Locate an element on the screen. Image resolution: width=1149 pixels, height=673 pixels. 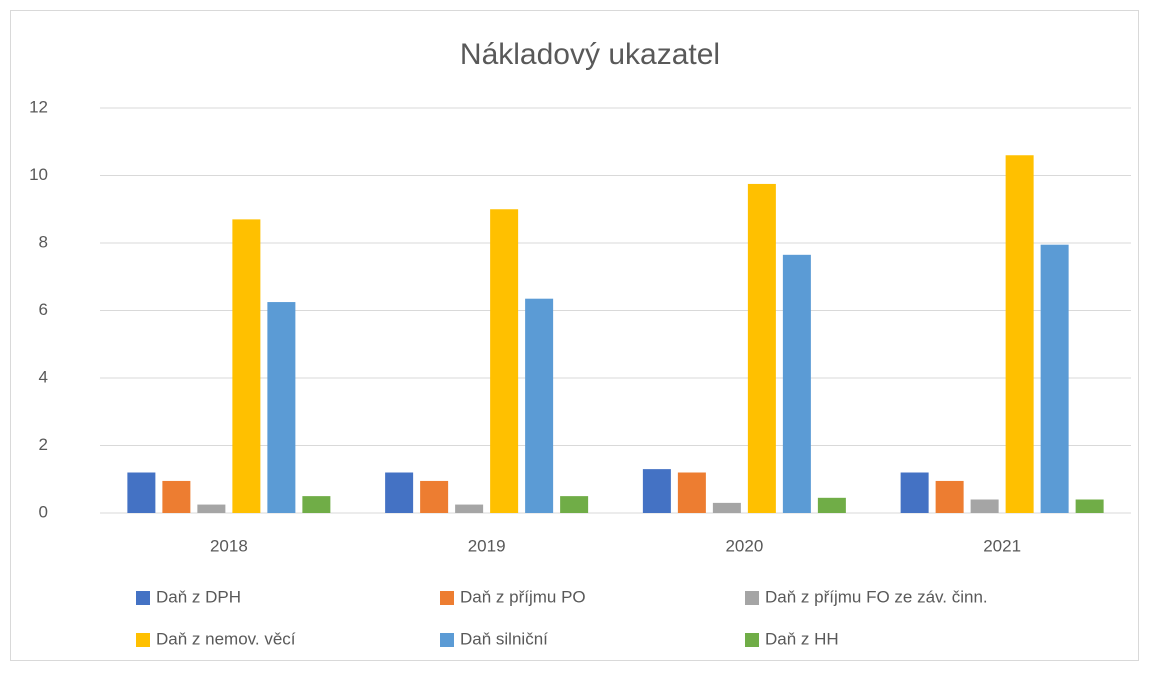
x-tick-label: 2020 is located at coordinates (744, 545).